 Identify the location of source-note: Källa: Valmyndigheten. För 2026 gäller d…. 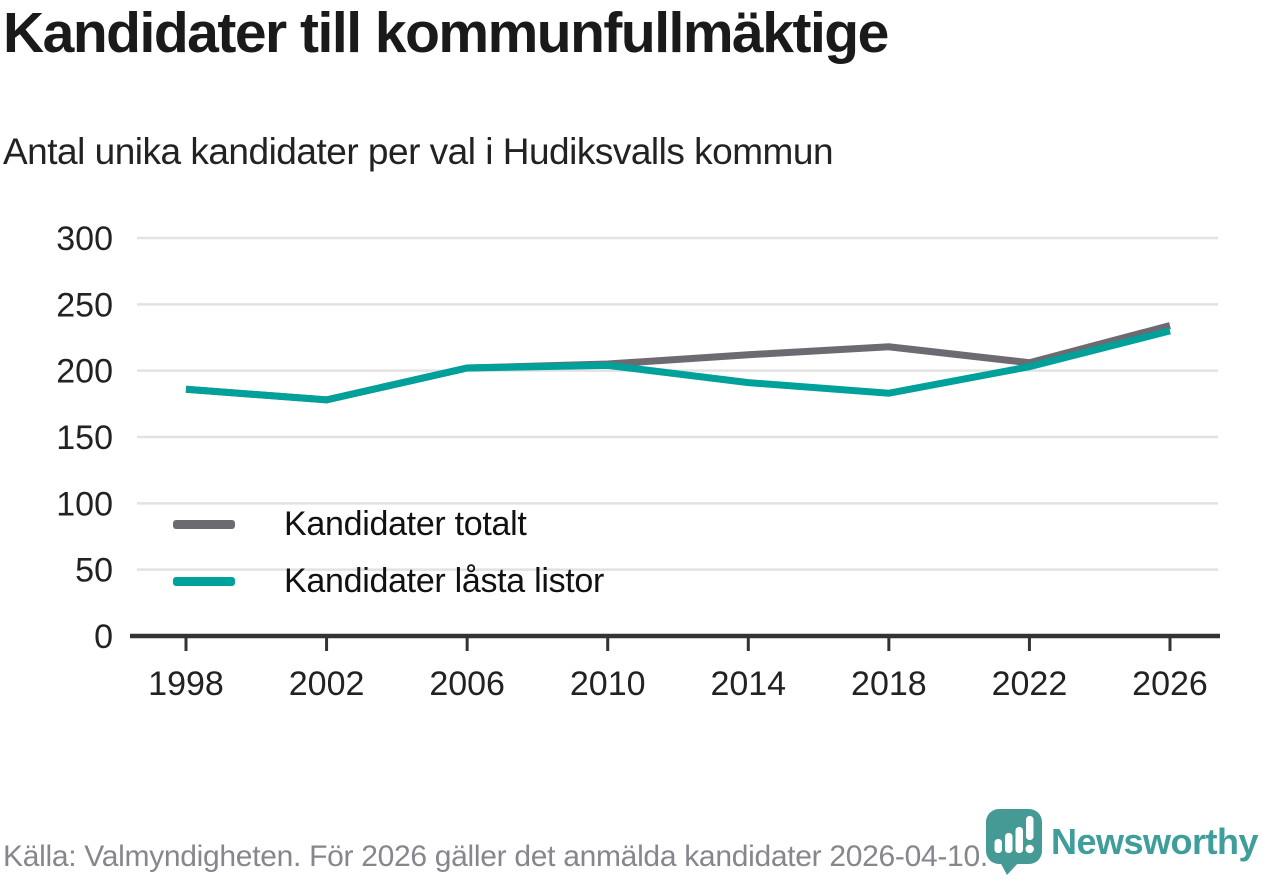
(495, 856).